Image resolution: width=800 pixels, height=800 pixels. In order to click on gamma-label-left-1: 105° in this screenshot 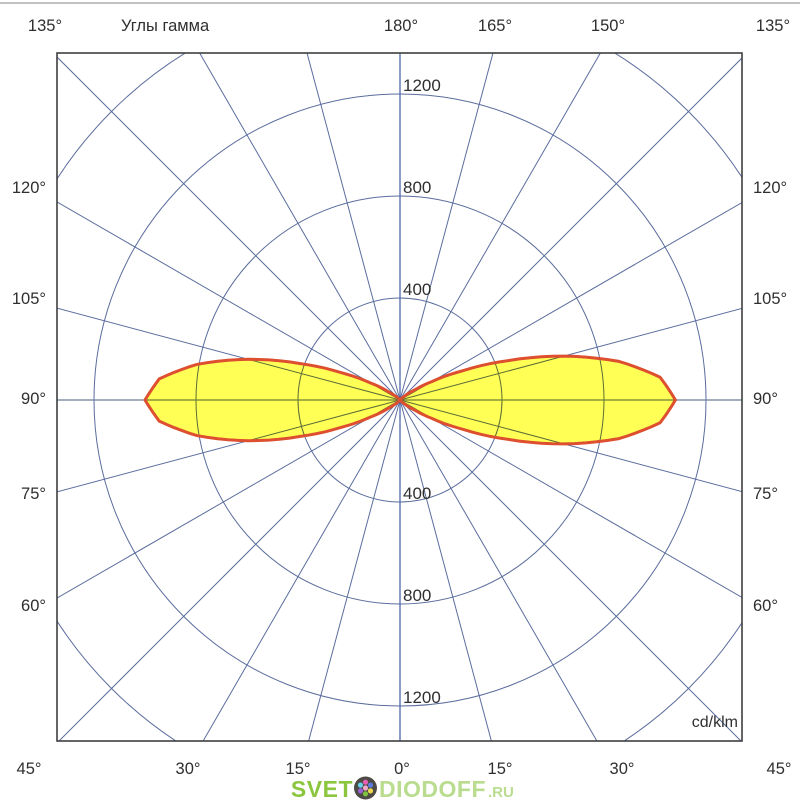, I will do `click(29, 299)`.